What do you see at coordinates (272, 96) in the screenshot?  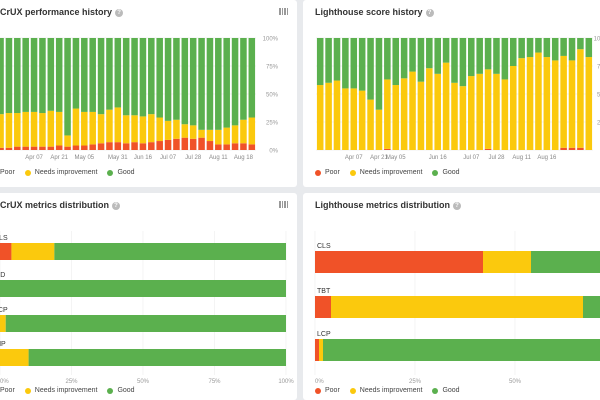 I see `y-tick-label: 50%` at bounding box center [272, 96].